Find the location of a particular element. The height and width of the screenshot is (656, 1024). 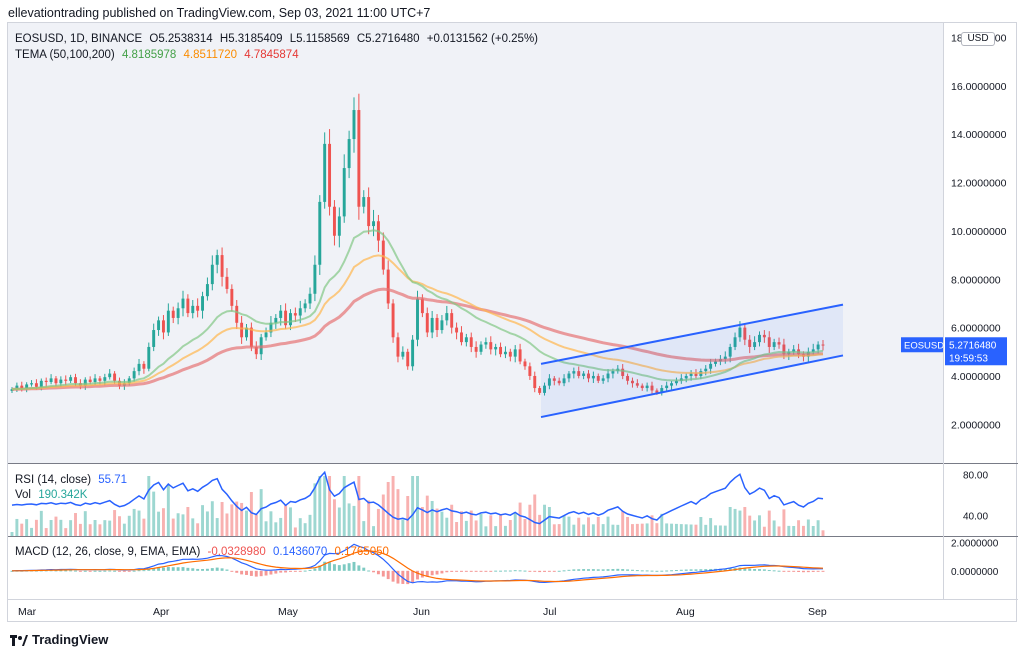

time-axis-label: May is located at coordinates (288, 612).